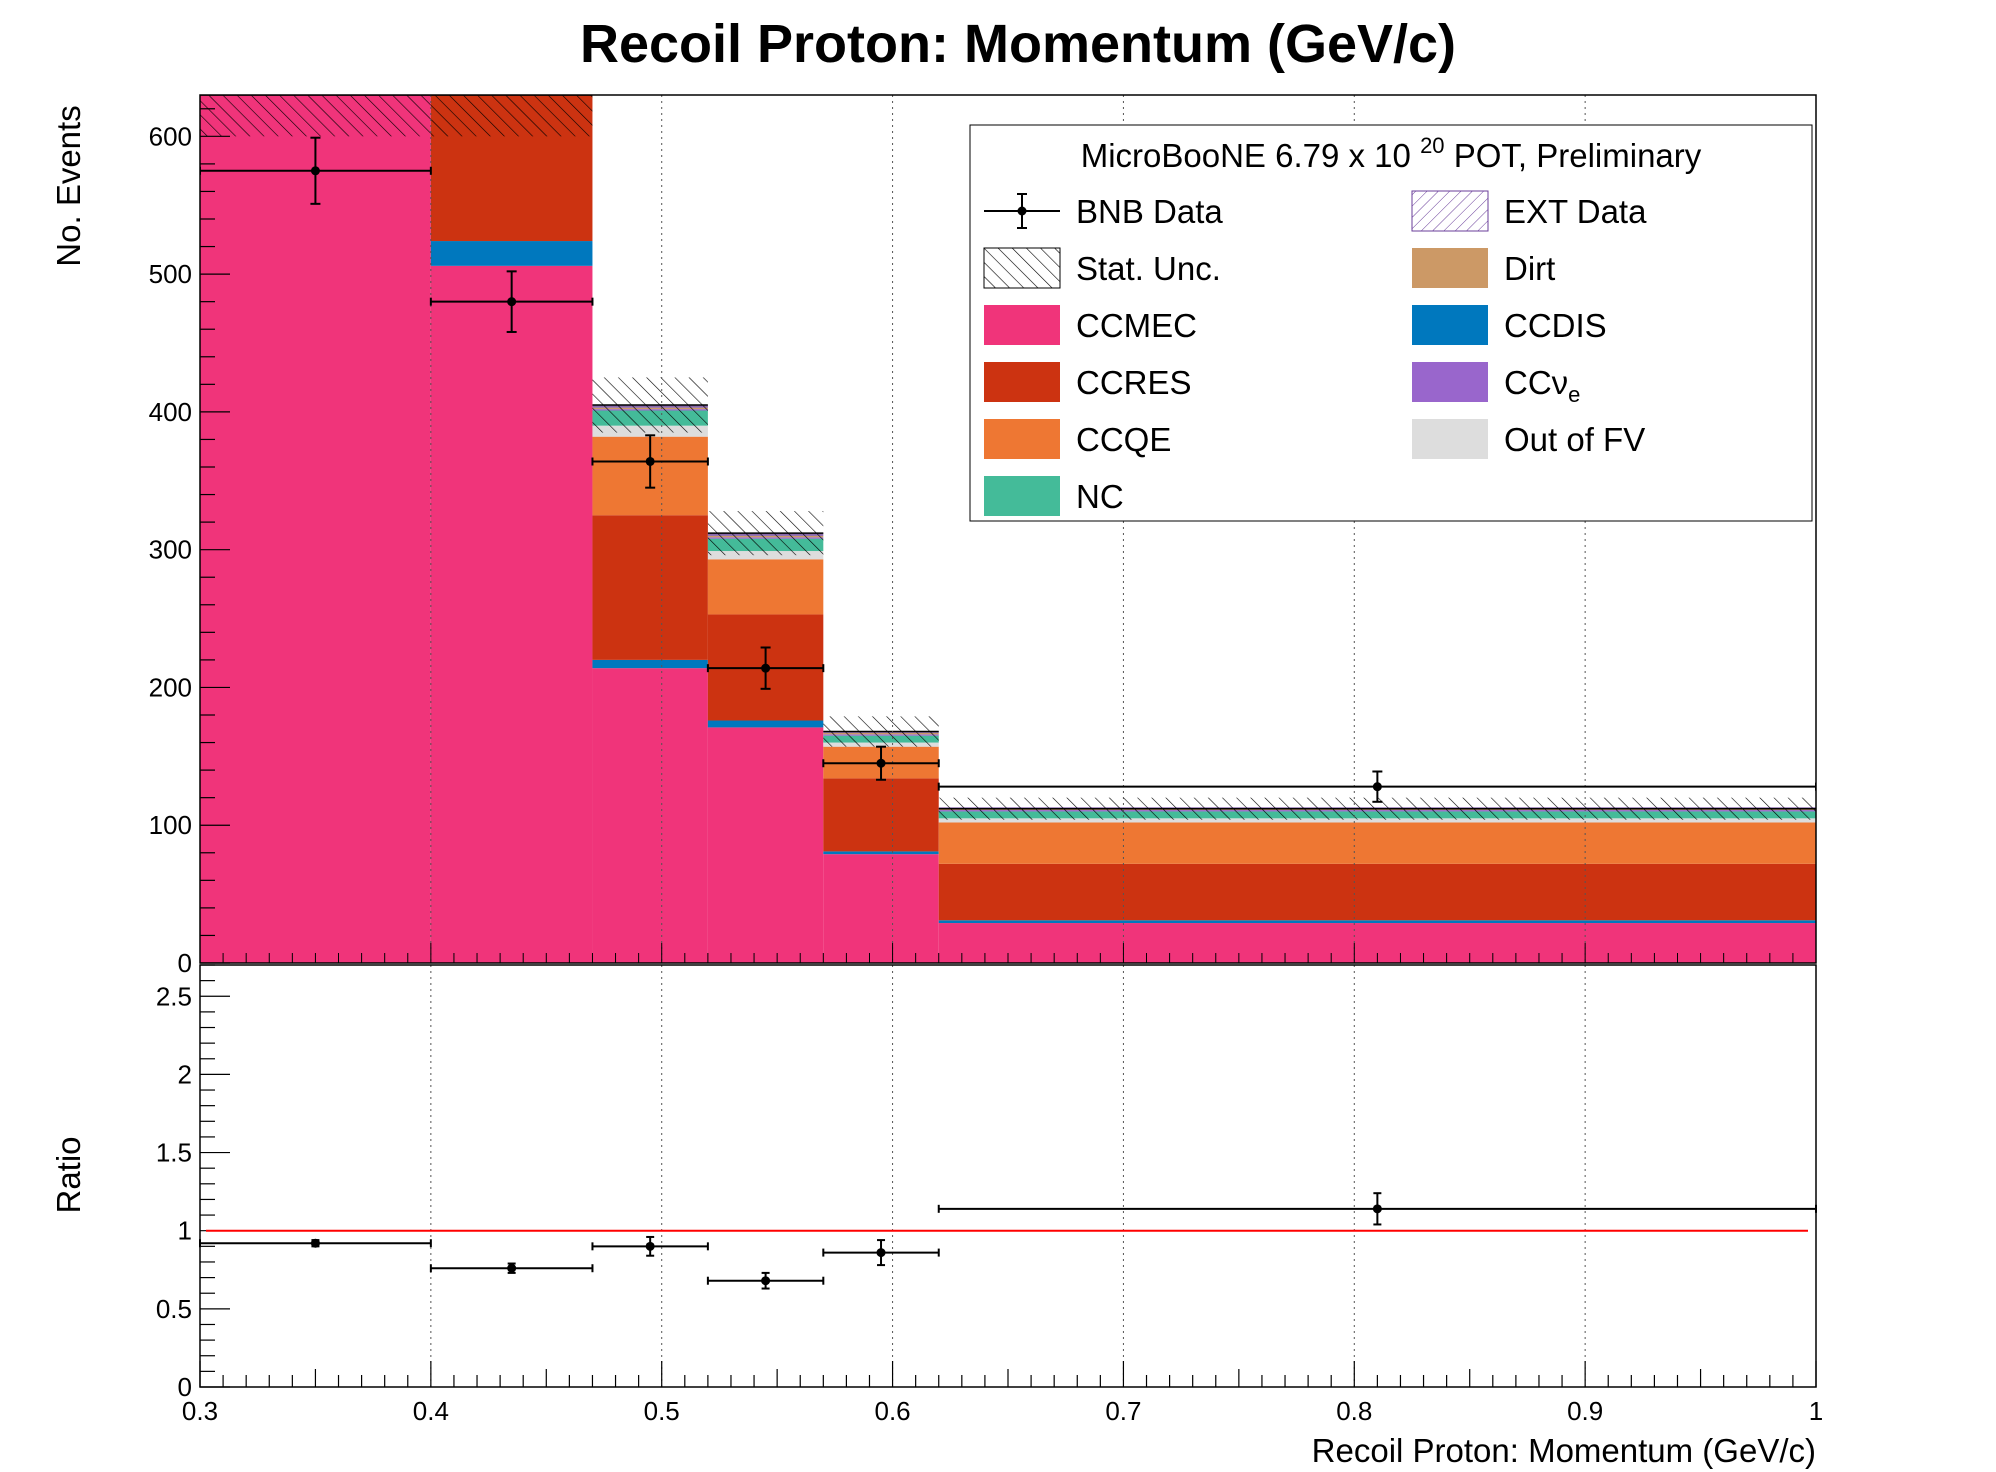  Describe the element at coordinates (1018, 44) in the screenshot. I see `chart-title: Recoil Proton: Momentum (GeV/c)` at that location.